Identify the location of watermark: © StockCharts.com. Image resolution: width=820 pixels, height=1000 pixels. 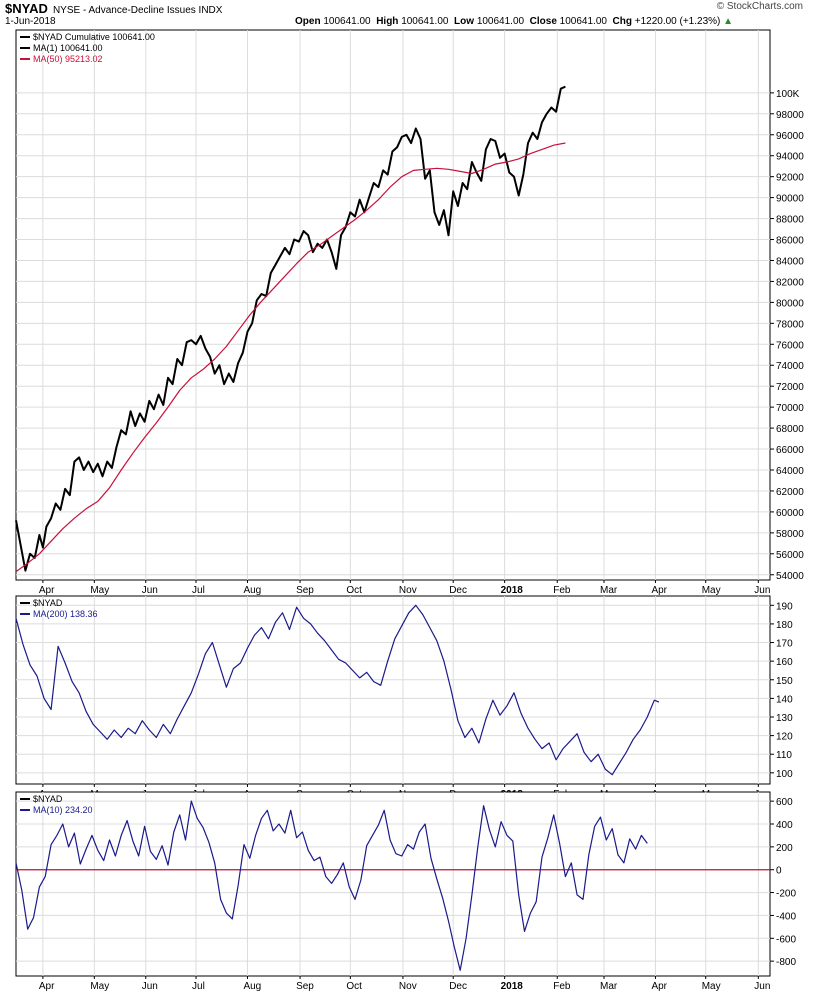
(759, 6).